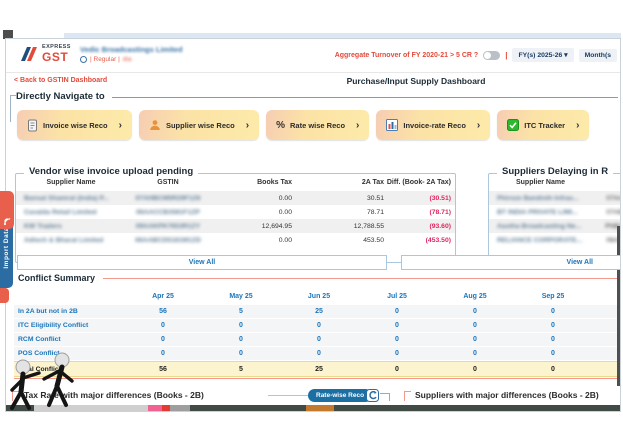 The width and height of the screenshot is (623, 440). Describe the element at coordinates (74, 125) in the screenshot. I see `nav-button-invoice-wise-reco: Invoice wise Reco ›` at that location.